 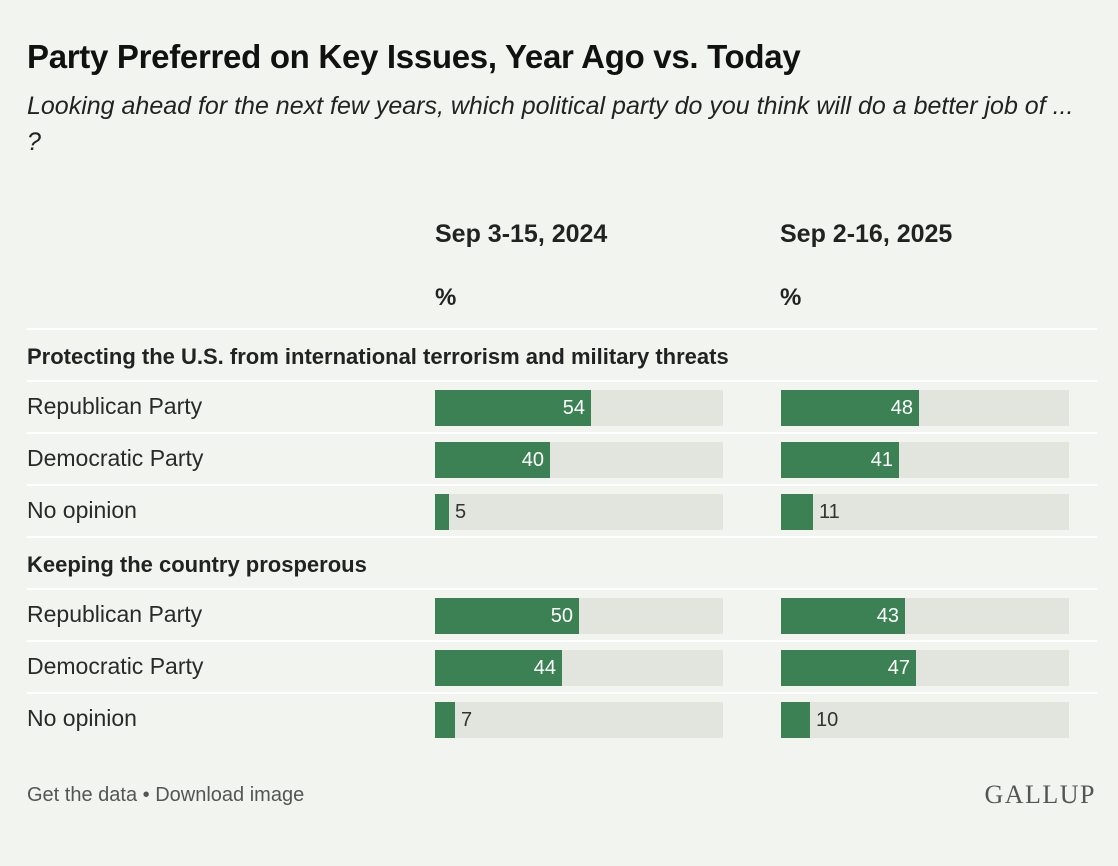 I want to click on bar-value-label: 44, so click(x=544, y=668).